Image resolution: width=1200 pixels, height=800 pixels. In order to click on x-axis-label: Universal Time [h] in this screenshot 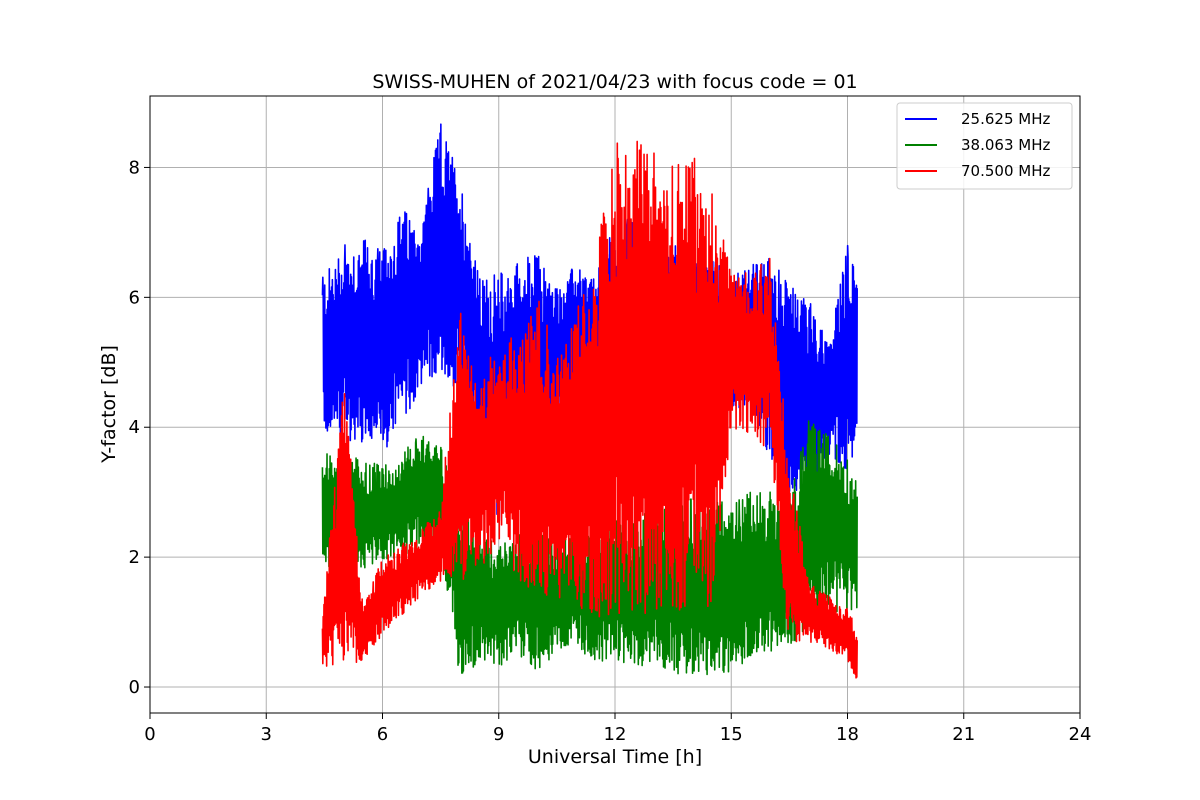, I will do `click(615, 757)`.